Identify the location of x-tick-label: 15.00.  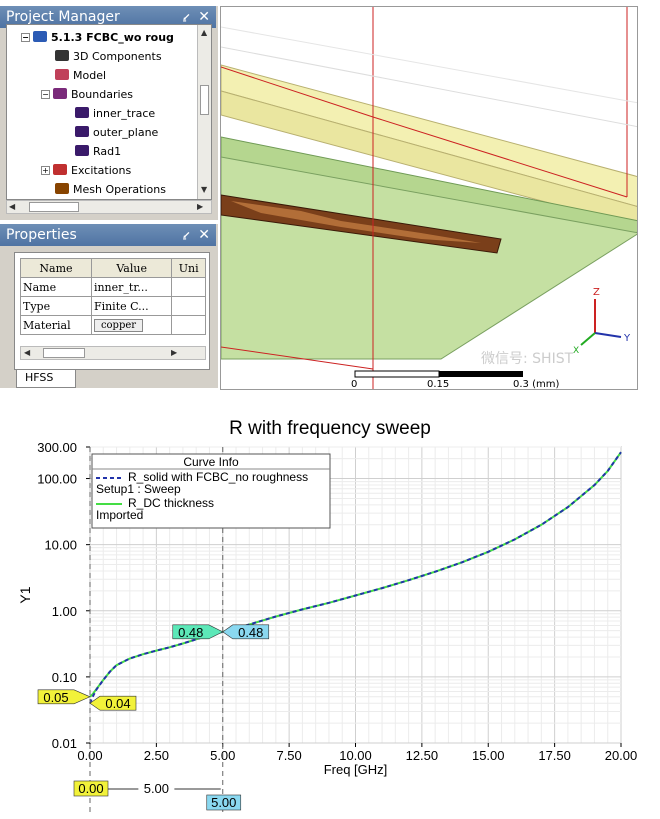
(488, 755).